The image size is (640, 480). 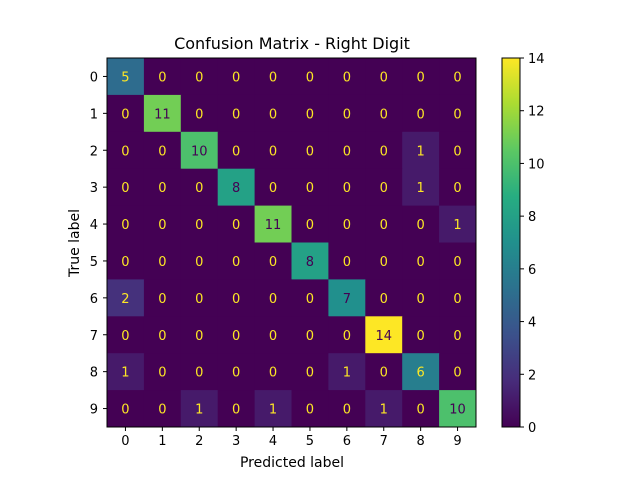 I want to click on colorbar-tick-label: 2, so click(x=532, y=375).